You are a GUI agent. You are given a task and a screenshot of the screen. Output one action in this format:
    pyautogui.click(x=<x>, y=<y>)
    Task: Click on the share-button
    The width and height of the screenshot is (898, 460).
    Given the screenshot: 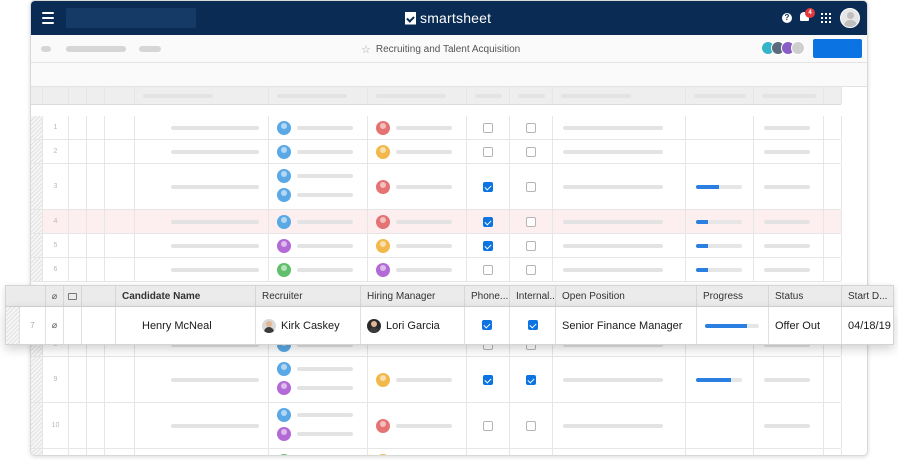 What is the action you would take?
    pyautogui.click(x=837, y=48)
    